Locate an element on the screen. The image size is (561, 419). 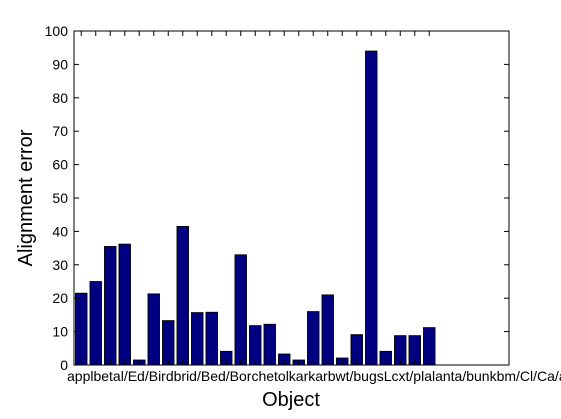
y-tick-label-0: 0 is located at coordinates (64, 365).